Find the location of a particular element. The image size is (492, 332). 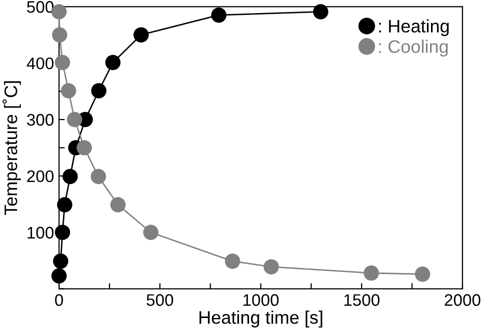

x-tick-label: 1000 is located at coordinates (261, 300).